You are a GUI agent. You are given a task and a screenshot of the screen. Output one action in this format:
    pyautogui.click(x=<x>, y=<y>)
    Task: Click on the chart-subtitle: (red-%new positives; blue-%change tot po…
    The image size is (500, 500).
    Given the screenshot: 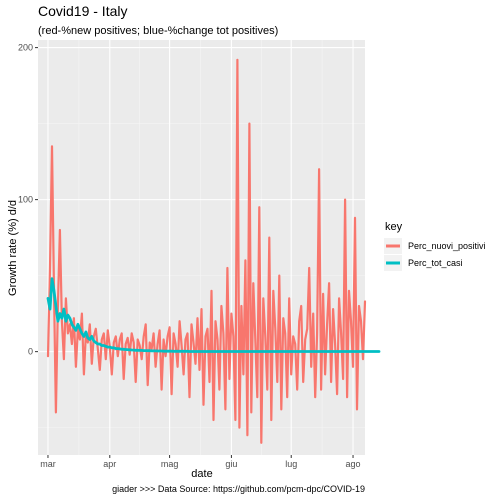 What is the action you would take?
    pyautogui.click(x=158, y=31)
    